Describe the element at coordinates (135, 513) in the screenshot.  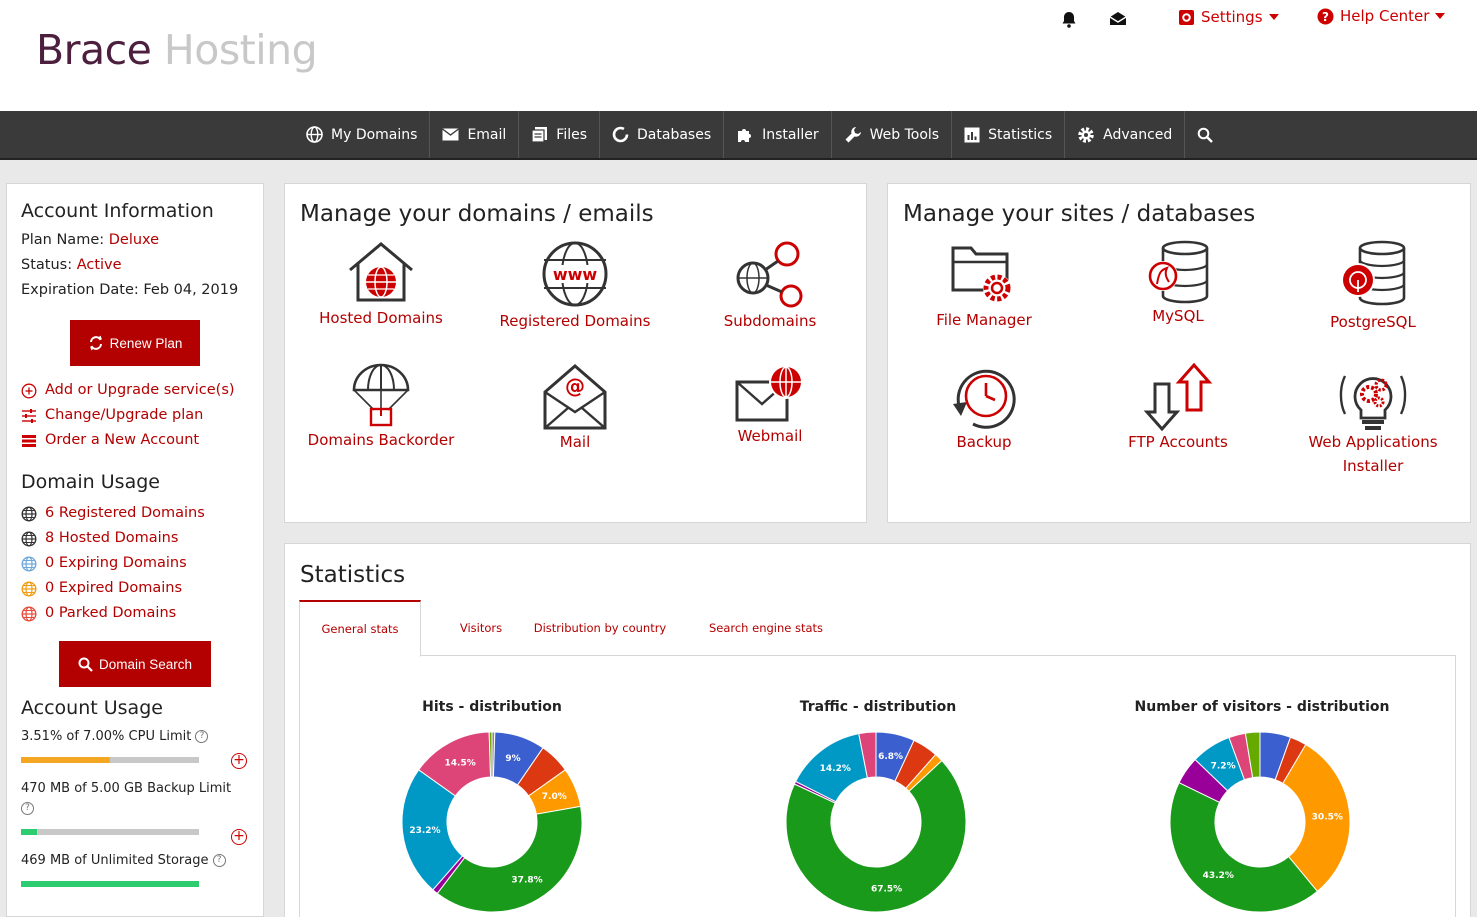
I see `domain-usage-item: 6 Registered Domains` at that location.